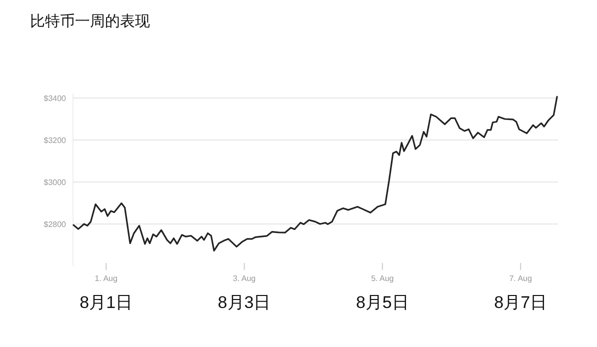 Image resolution: width=597 pixels, height=347 pixels. I want to click on text: 8月5日, so click(382, 302).